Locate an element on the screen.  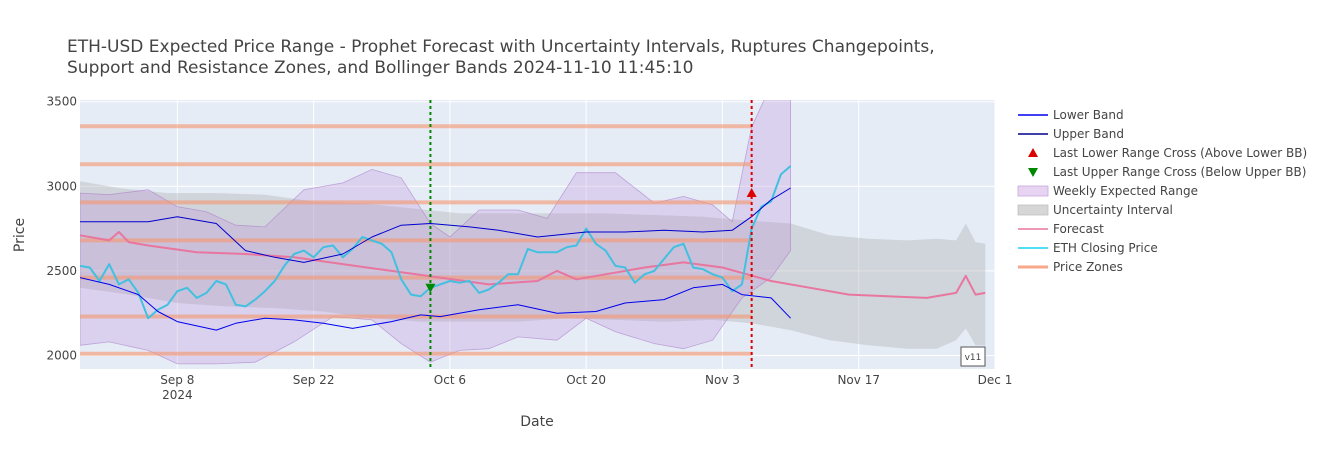
legend-label: Uncertainty Interval is located at coordinates (1113, 210).